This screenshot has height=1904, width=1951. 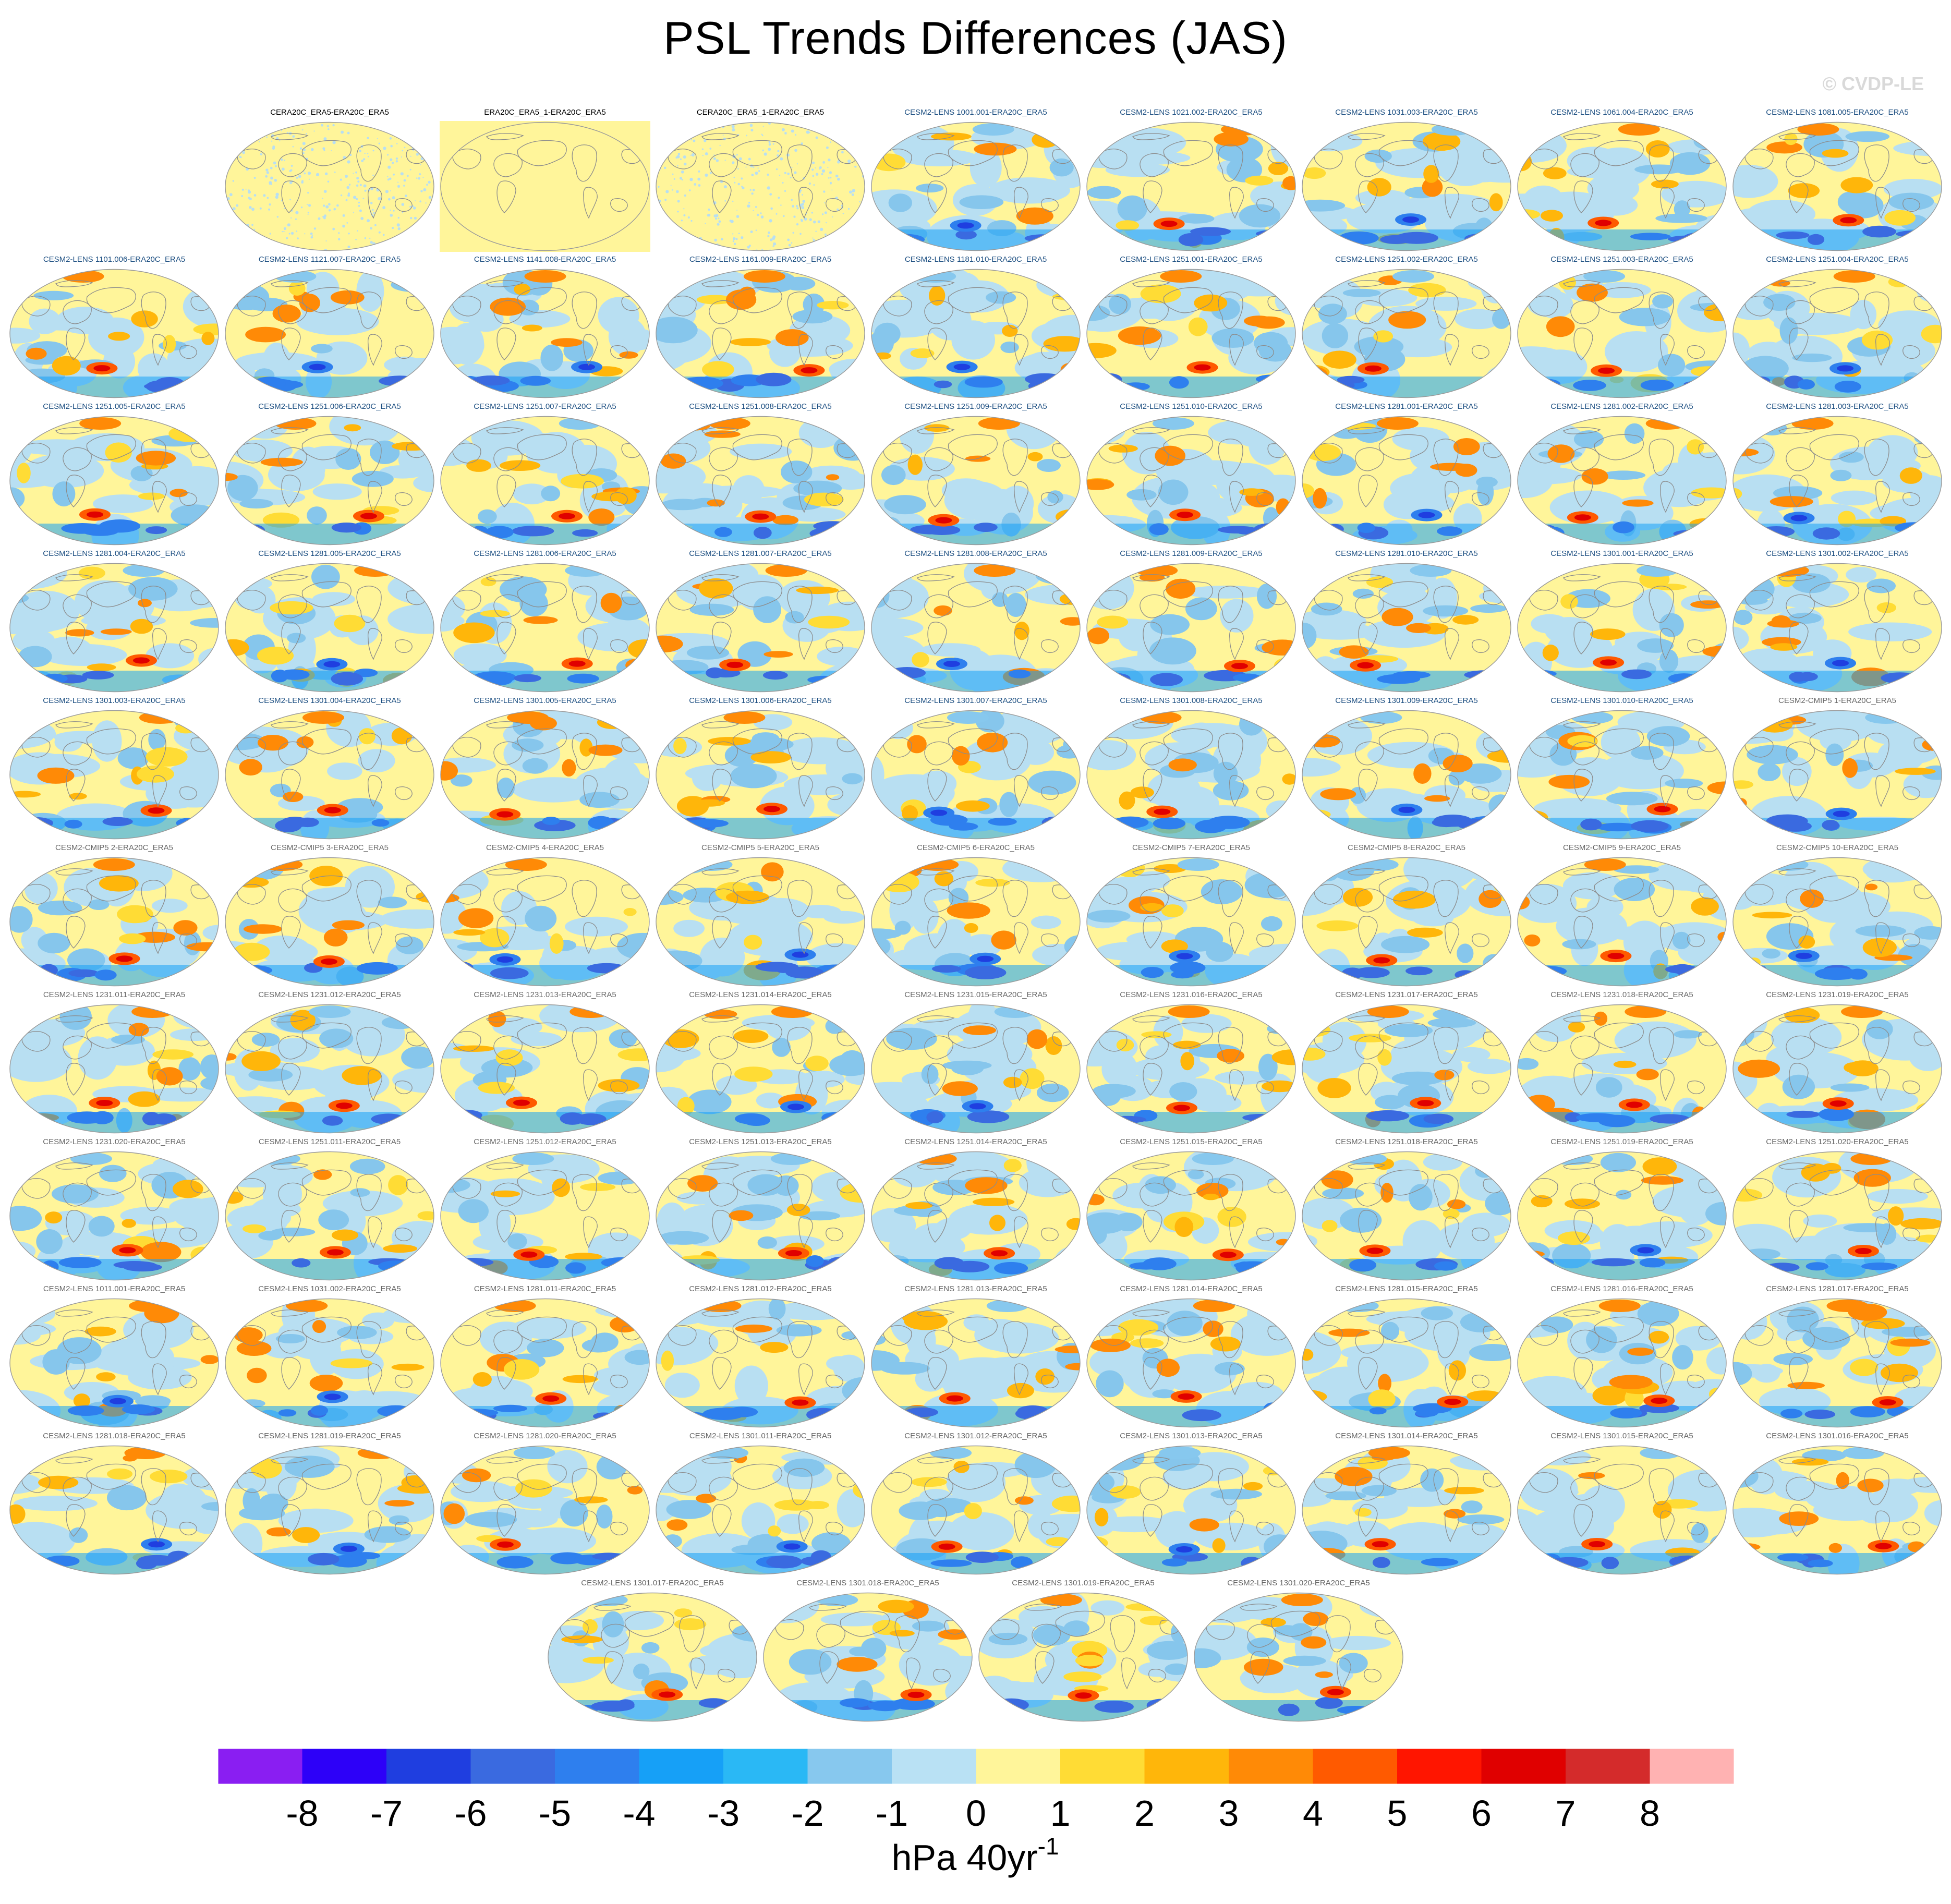 I want to click on colorbar-tick-label: 7, so click(x=1566, y=1813).